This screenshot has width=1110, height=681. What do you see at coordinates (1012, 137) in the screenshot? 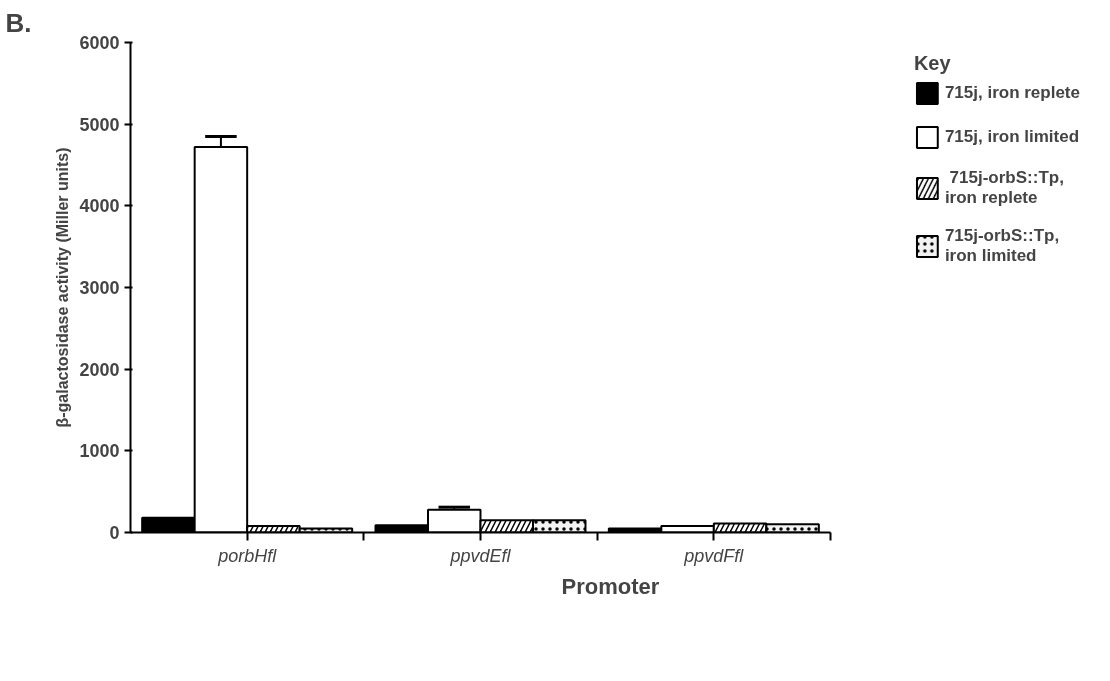
I see `legend-label: 715j, iron limited` at bounding box center [1012, 137].